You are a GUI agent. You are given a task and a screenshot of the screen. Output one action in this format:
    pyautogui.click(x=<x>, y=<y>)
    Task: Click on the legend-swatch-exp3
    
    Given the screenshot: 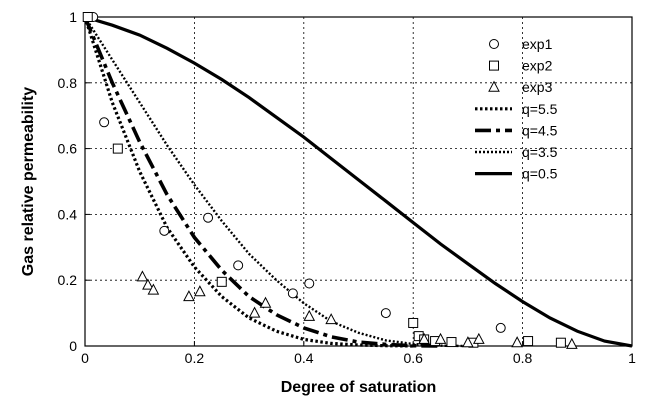 What is the action you would take?
    pyautogui.click(x=494, y=86)
    